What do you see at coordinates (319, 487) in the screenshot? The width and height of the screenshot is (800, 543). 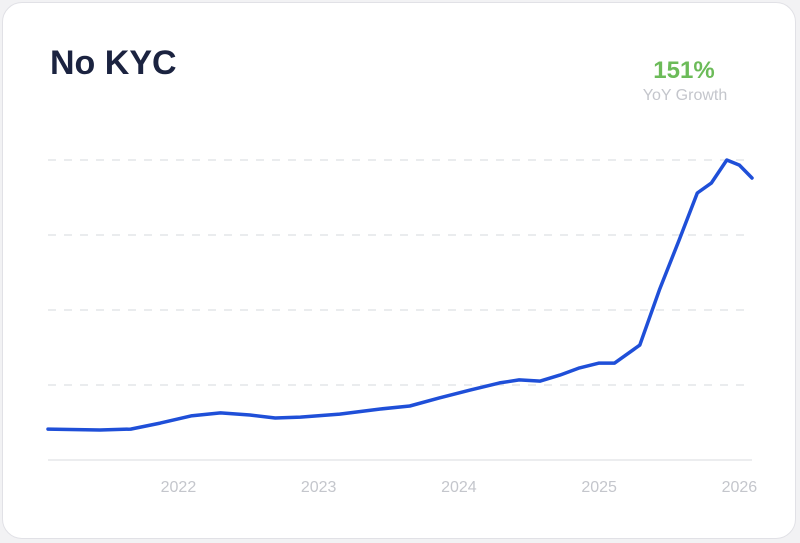 I see `x-tick-label: 2023` at bounding box center [319, 487].